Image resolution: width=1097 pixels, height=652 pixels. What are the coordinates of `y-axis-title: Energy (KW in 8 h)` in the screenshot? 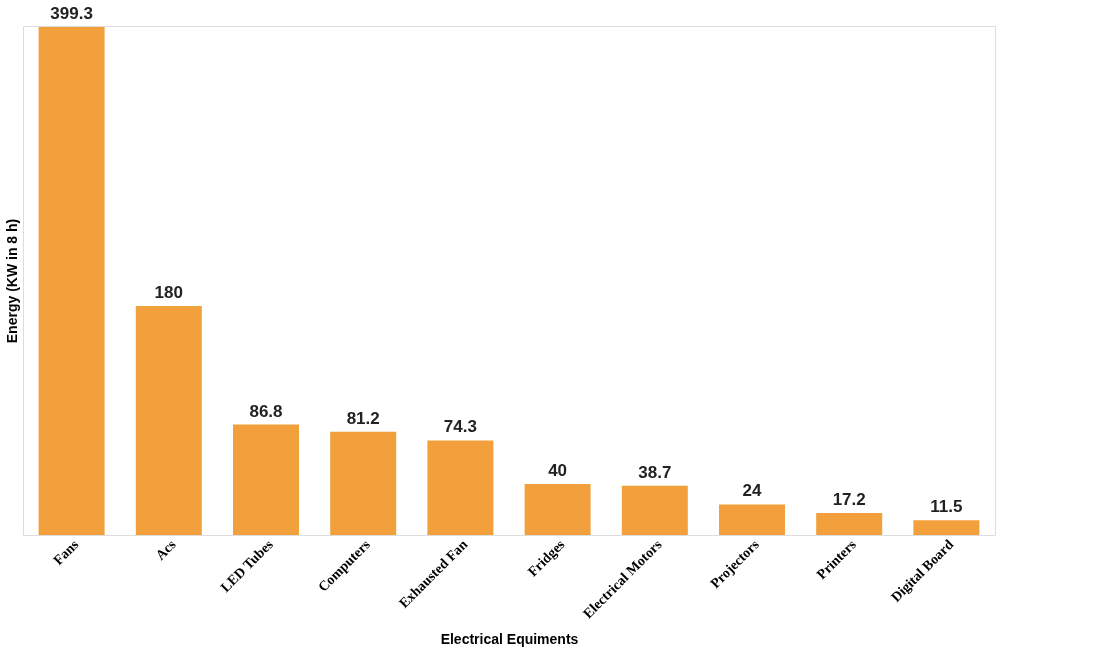 It's located at (11, 281).